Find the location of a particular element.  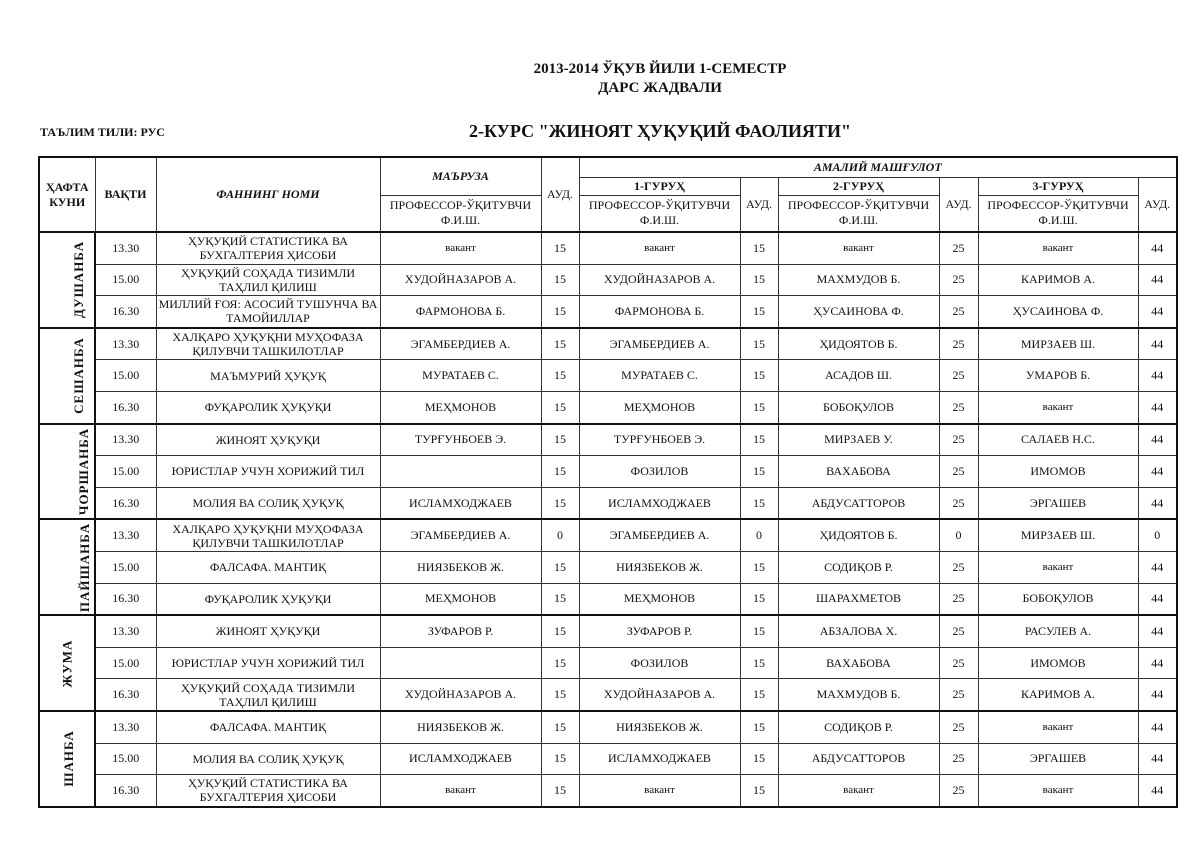

lecture-aud-cell: 0 is located at coordinates (560, 535).